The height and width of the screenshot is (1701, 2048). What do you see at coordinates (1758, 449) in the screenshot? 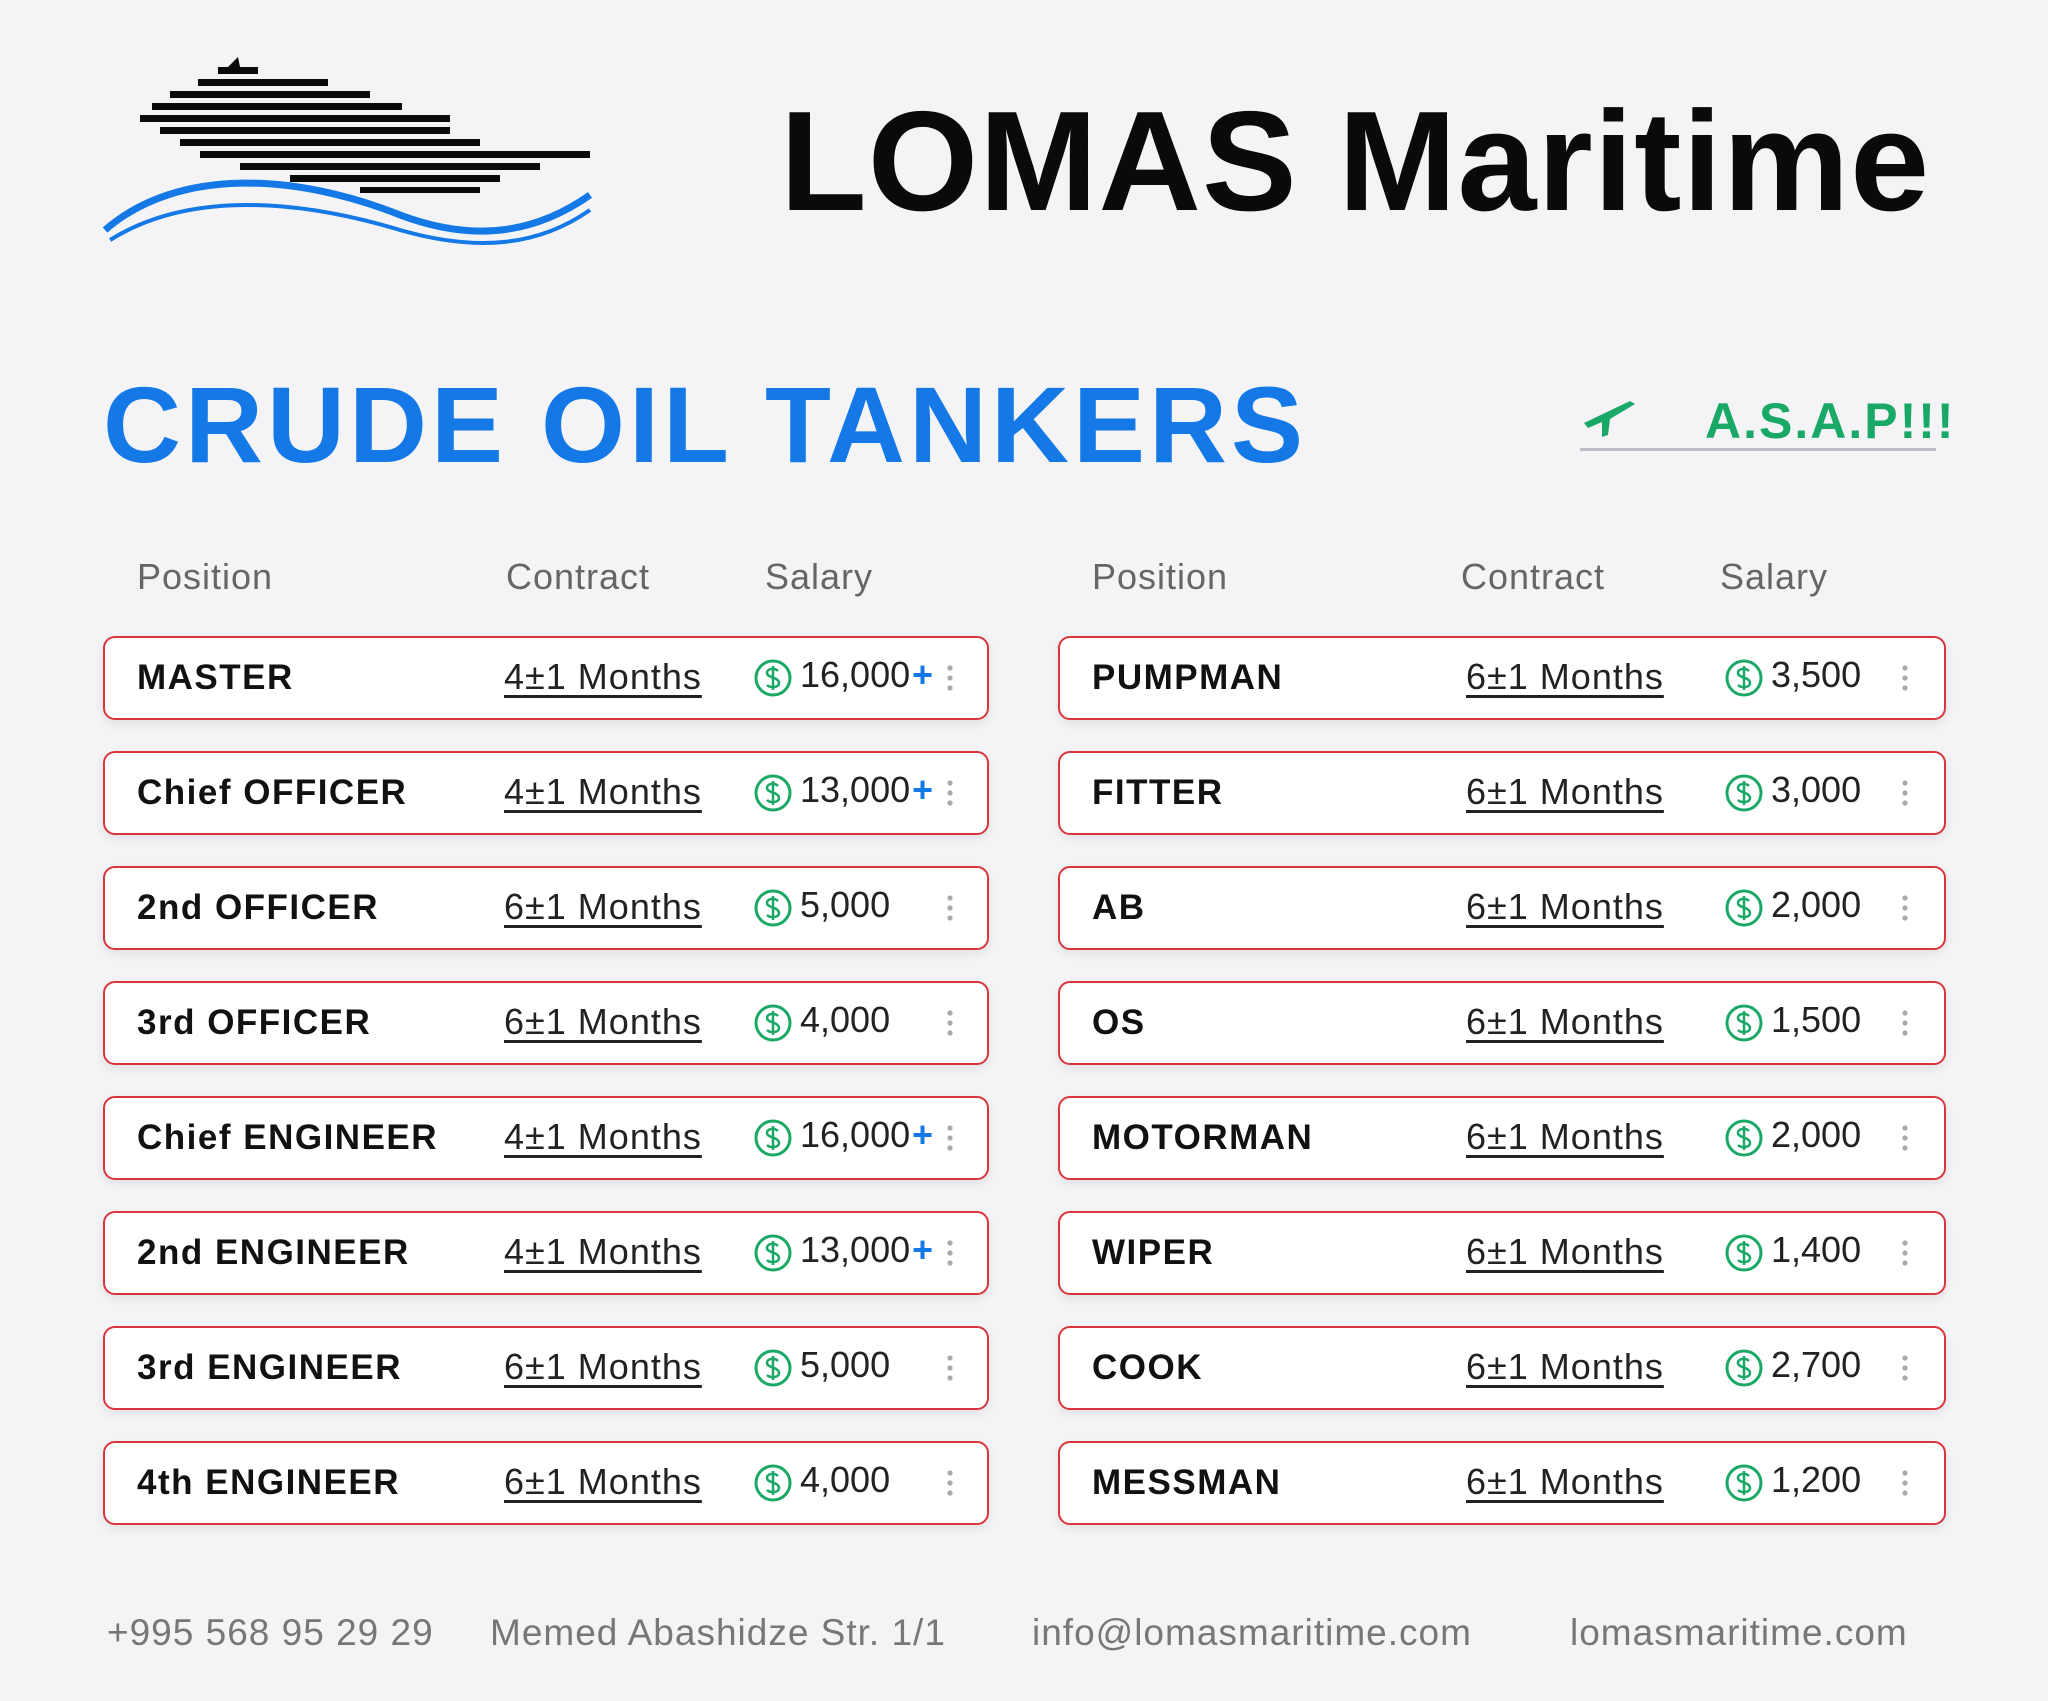
I see `divider` at bounding box center [1758, 449].